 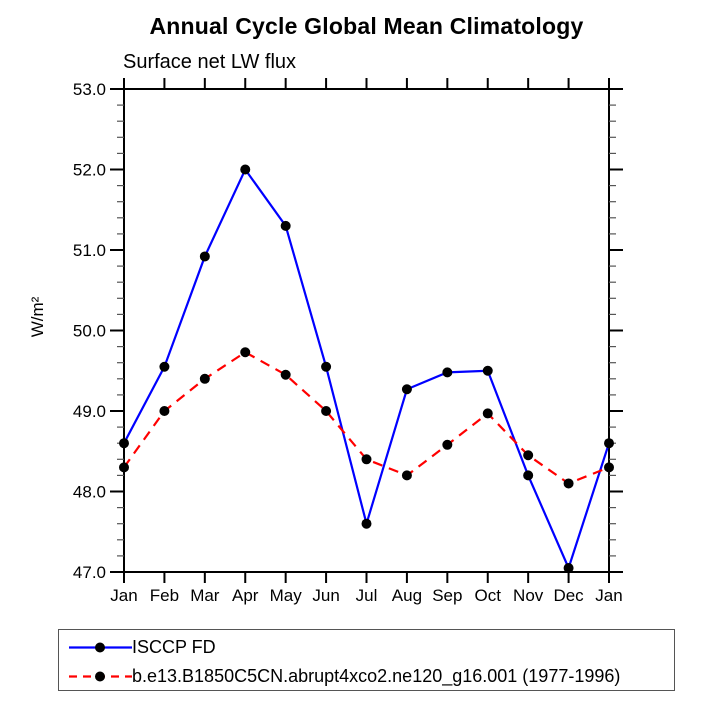 What do you see at coordinates (210, 62) in the screenshot?
I see `chart-subtitle: Surface net LW flux` at bounding box center [210, 62].